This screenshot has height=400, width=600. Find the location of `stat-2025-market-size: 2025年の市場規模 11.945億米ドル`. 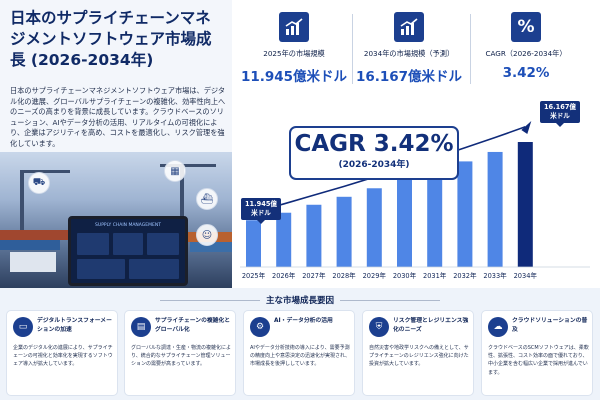

stat-2025-market-size: 2025年の市場規模 11.945億米ドル is located at coordinates (294, 50).